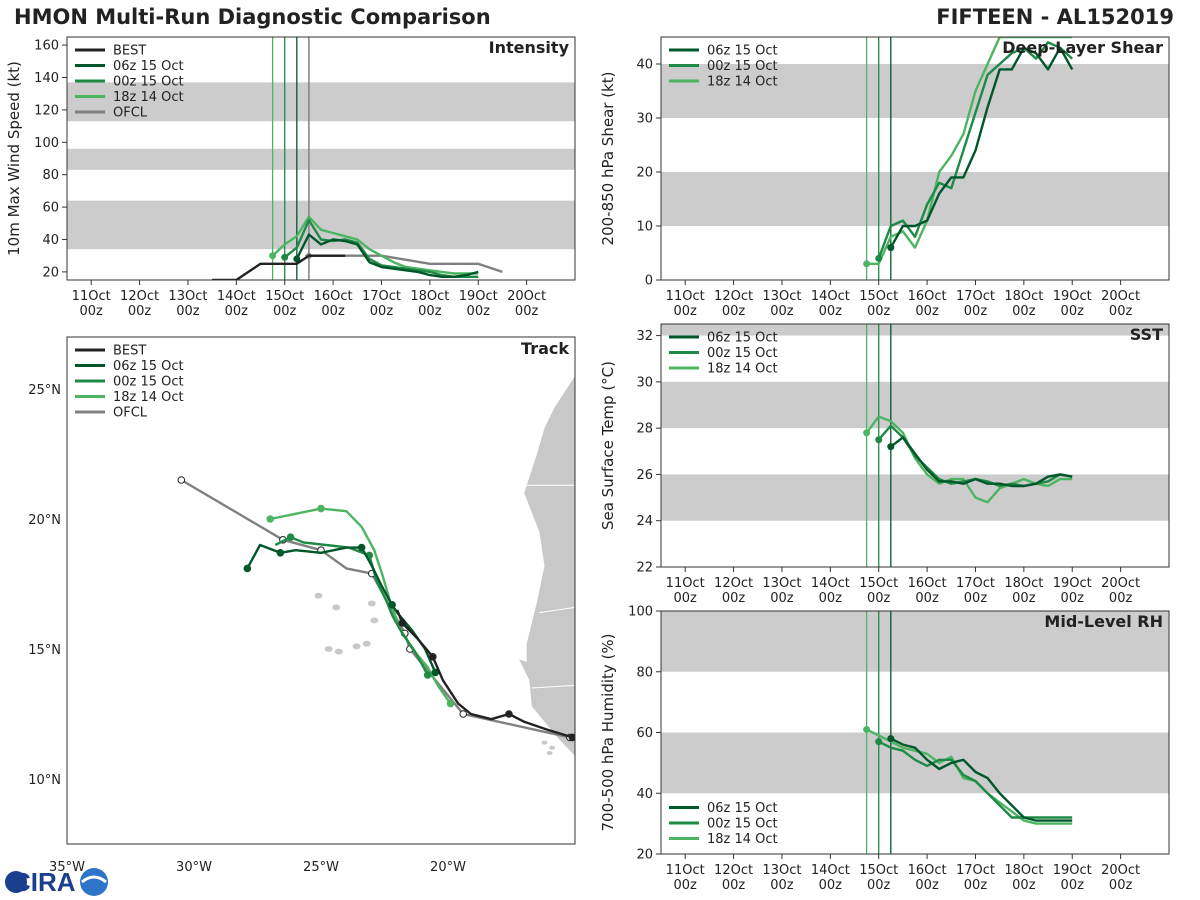  What do you see at coordinates (915, 732) in the screenshot?
I see `plot-area-rh` at bounding box center [915, 732].